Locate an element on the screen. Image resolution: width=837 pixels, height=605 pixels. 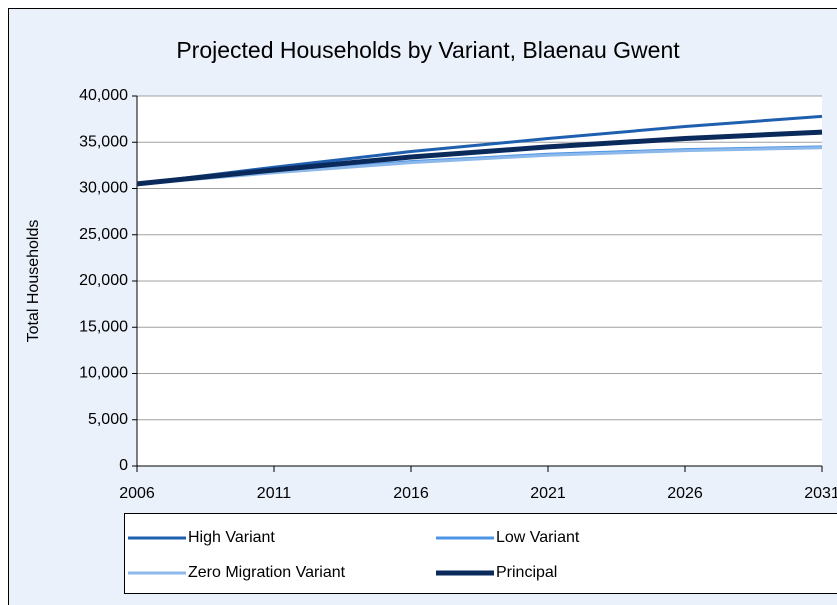
y-tick-label: 20,000 is located at coordinates (103, 280).